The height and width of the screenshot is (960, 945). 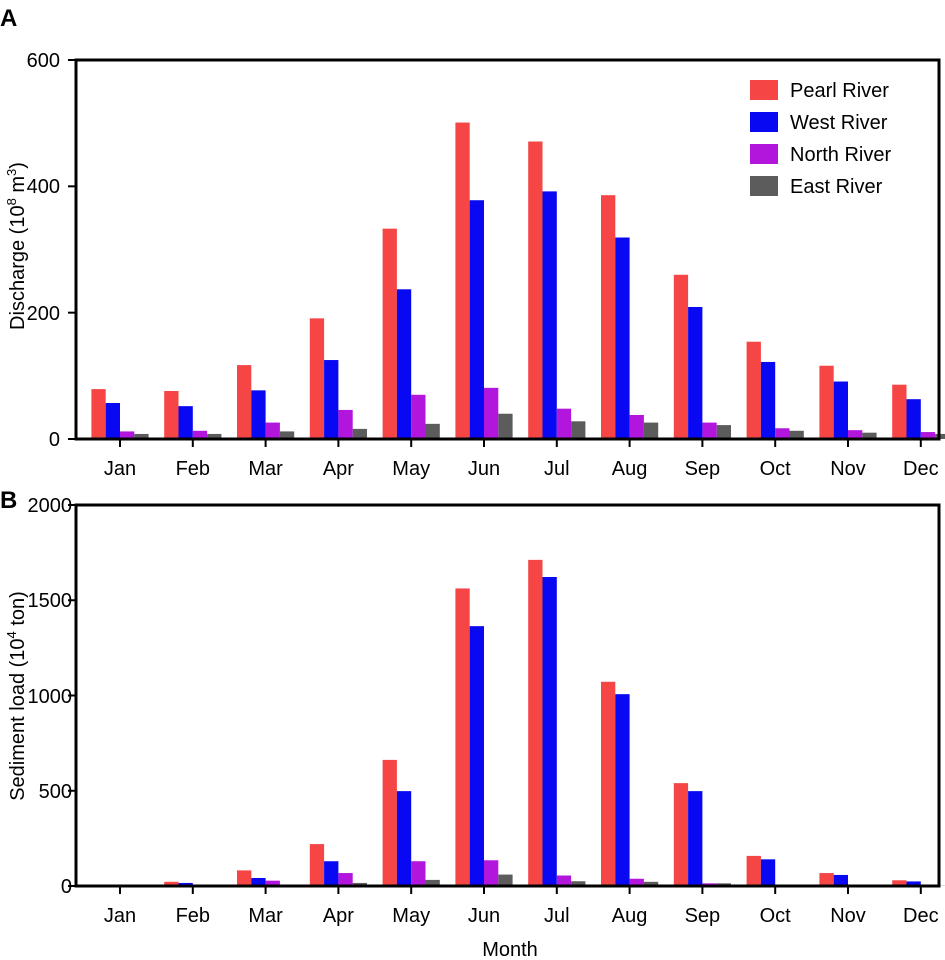 I want to click on bar-pearl-river-jun, so click(x=462, y=737).